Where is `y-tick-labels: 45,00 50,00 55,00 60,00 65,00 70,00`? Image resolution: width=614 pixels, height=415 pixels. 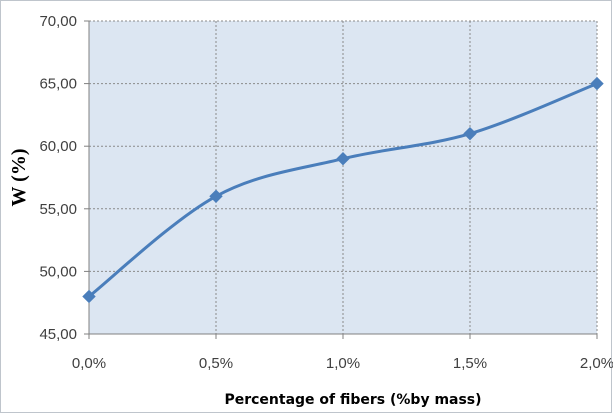 y-tick-labels: 45,00 50,00 55,00 60,00 65,00 70,00 is located at coordinates (64, 178).